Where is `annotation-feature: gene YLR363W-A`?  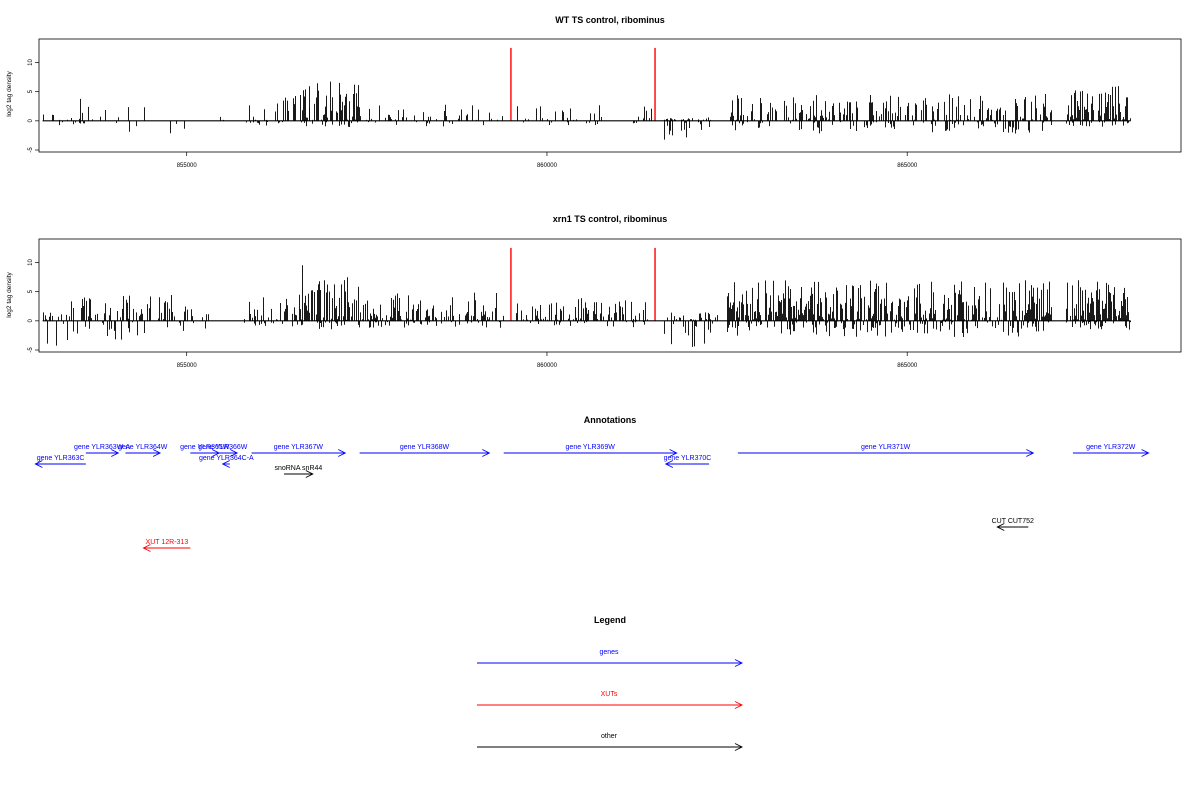 annotation-feature: gene YLR363W-A is located at coordinates (102, 450).